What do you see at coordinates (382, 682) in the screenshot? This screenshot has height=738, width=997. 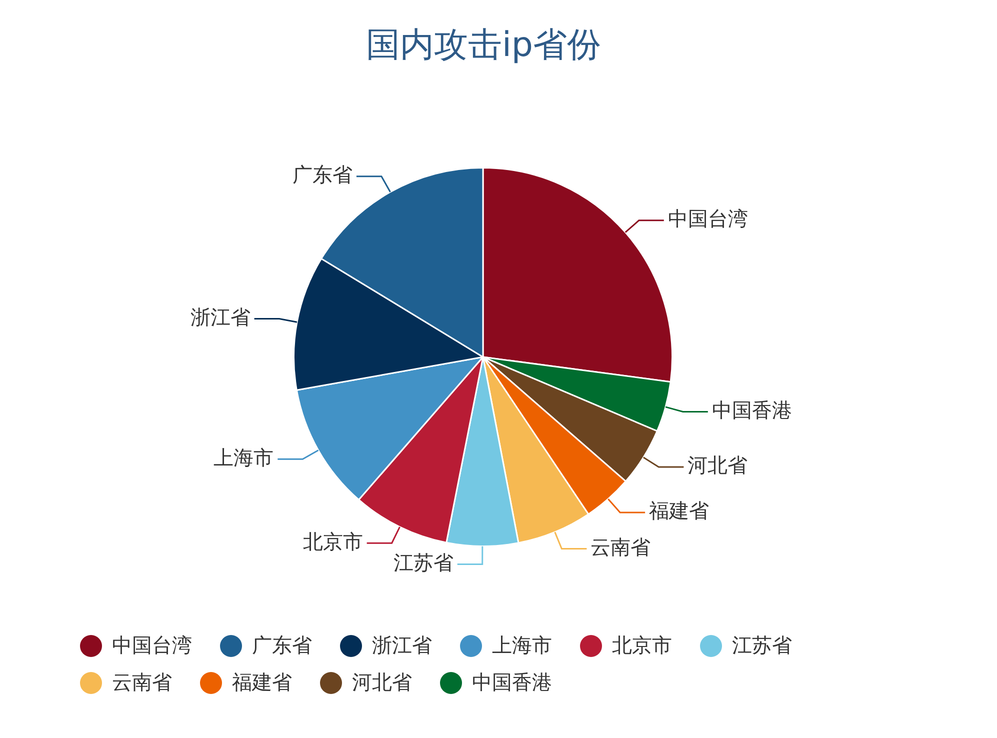 I see `legend-label: 河北省` at bounding box center [382, 682].